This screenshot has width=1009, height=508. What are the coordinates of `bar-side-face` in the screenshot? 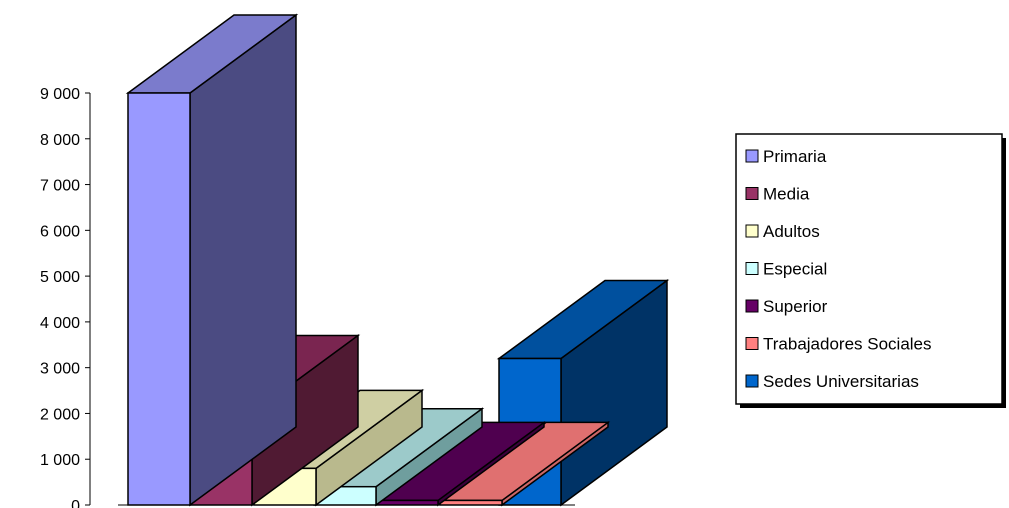 It's located at (243, 260).